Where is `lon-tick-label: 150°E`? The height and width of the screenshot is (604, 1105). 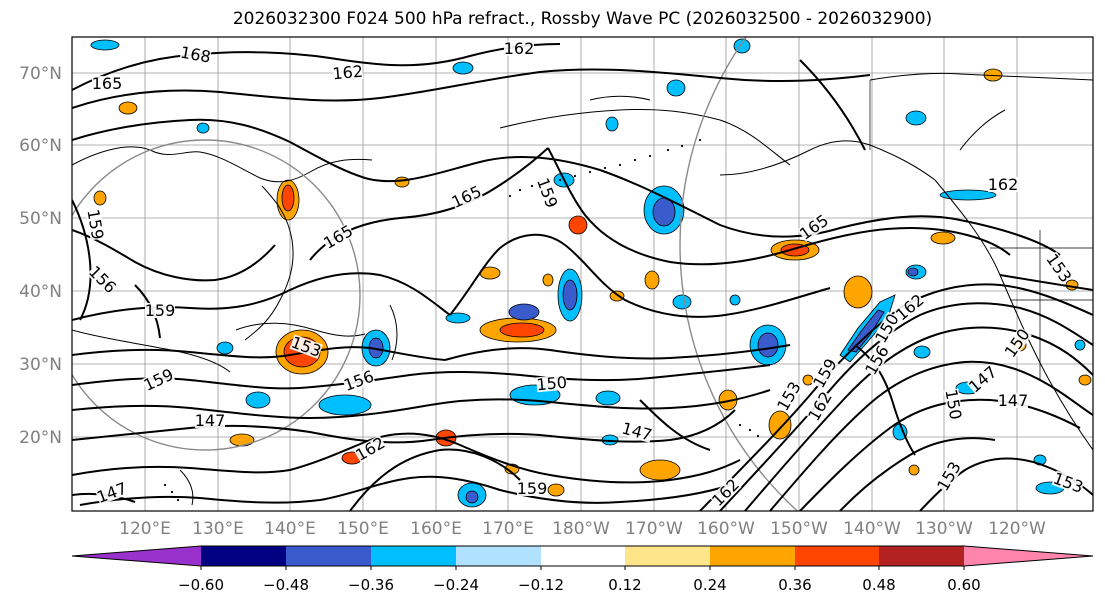
lon-tick-label: 150°E is located at coordinates (363, 529).